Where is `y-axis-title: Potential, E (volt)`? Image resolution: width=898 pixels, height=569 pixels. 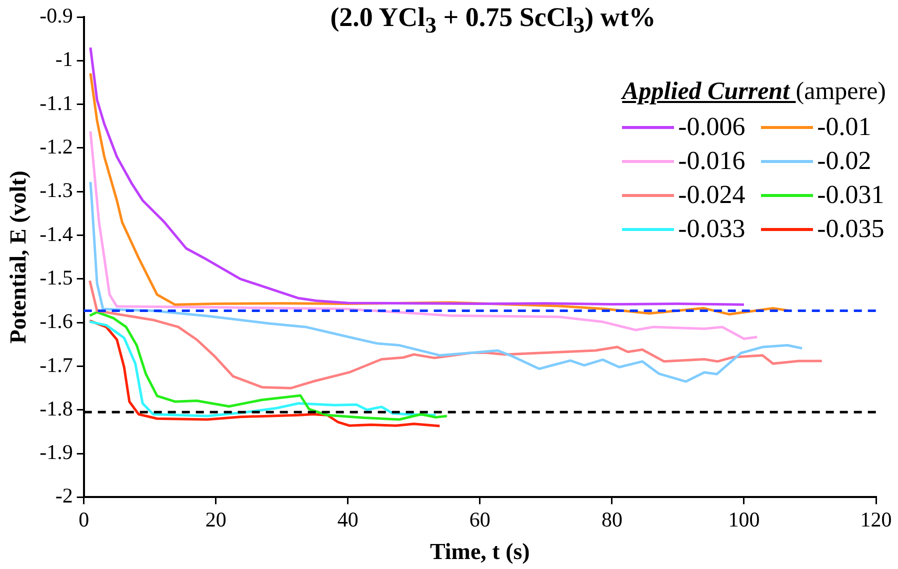
y-axis-title: Potential, E (volt) is located at coordinates (18, 257).